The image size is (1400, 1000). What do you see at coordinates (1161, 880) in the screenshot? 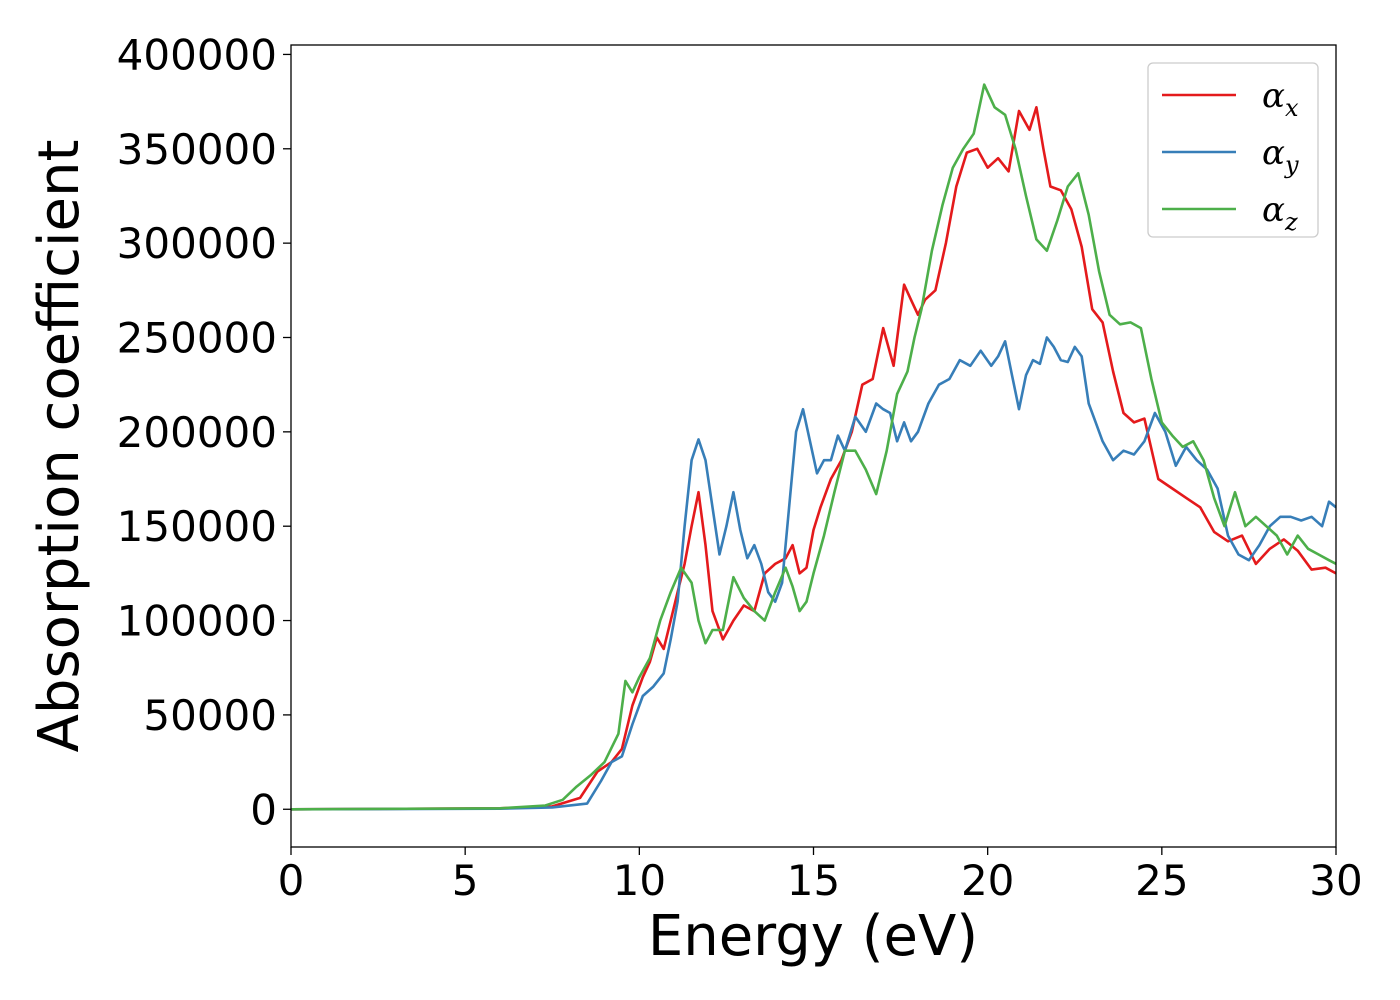
I see `x-tick-label: 25` at bounding box center [1161, 880].